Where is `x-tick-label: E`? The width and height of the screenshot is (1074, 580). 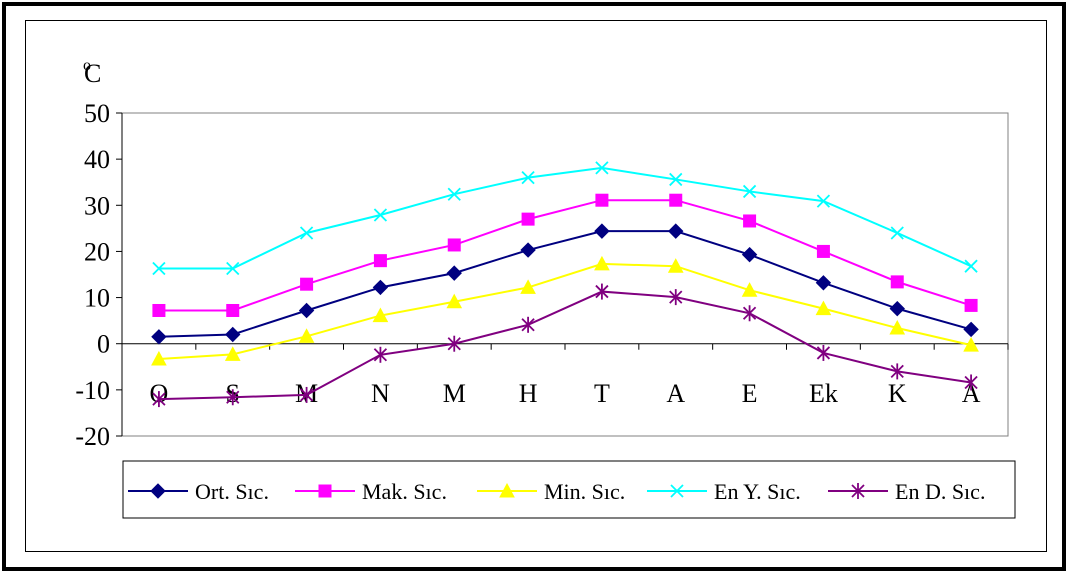 x-tick-label: E is located at coordinates (750, 393).